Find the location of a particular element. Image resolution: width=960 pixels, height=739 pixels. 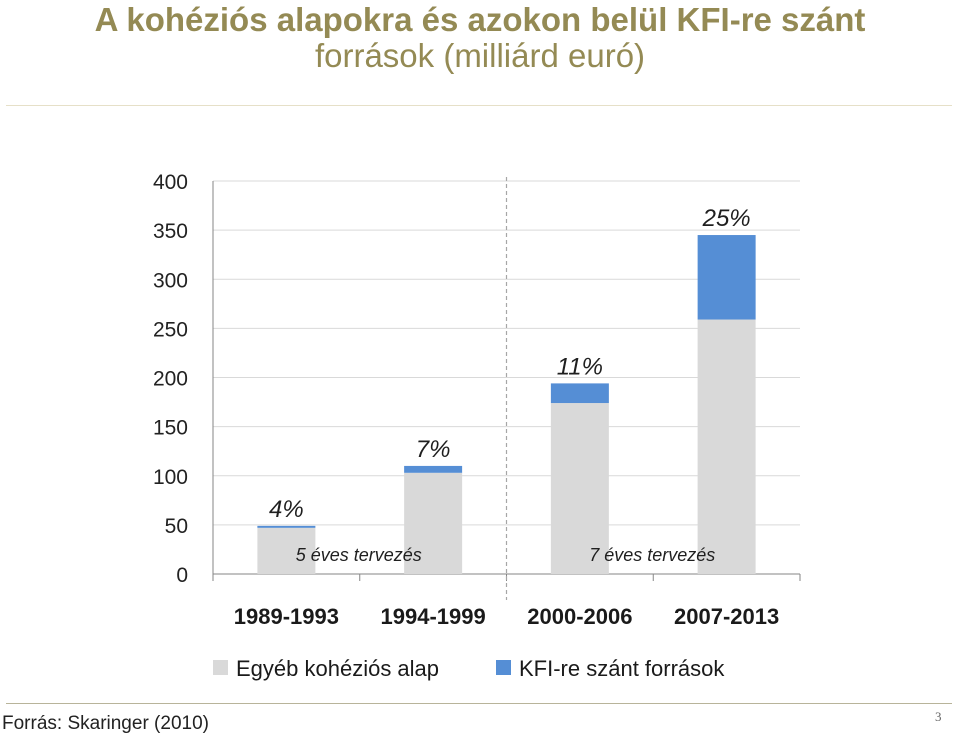

planning-annotation: 7 éves tervezés is located at coordinates (652, 555).